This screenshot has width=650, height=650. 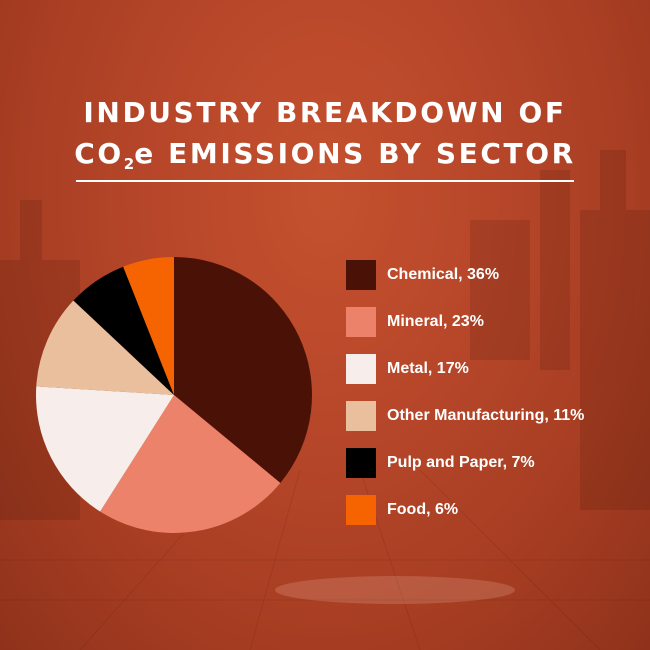 I want to click on legend-swatch-mineral, so click(x=361, y=322).